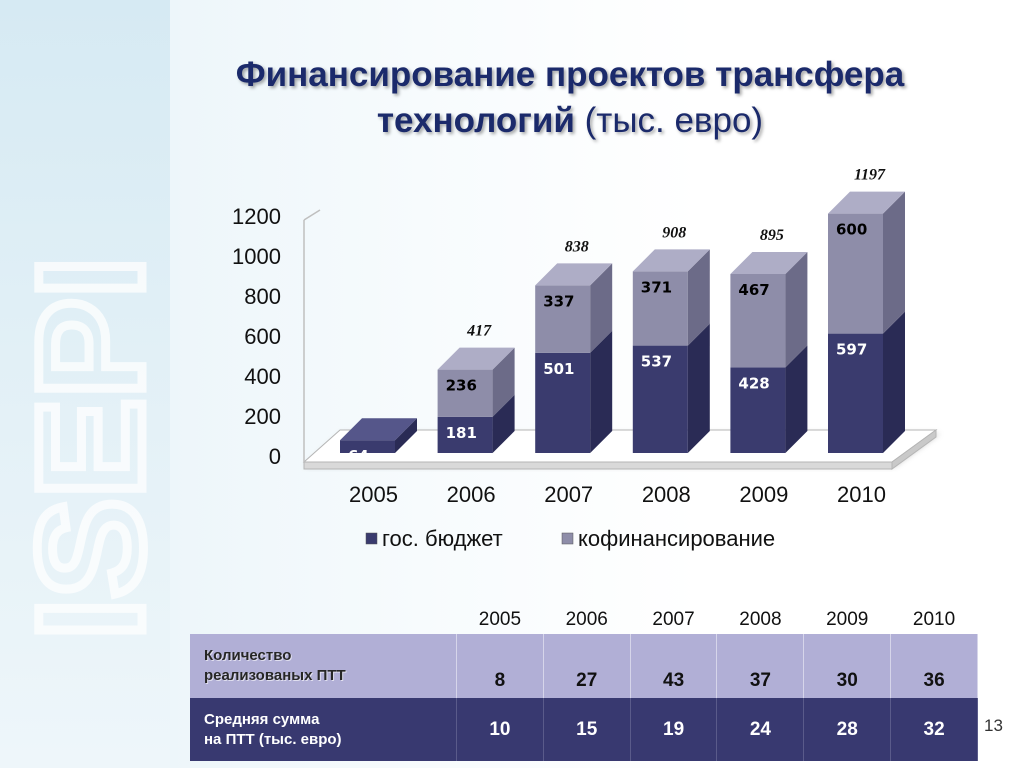 The image size is (1024, 768). Describe the element at coordinates (461, 386) in the screenshot. I see `bar-value-label: 236` at that location.